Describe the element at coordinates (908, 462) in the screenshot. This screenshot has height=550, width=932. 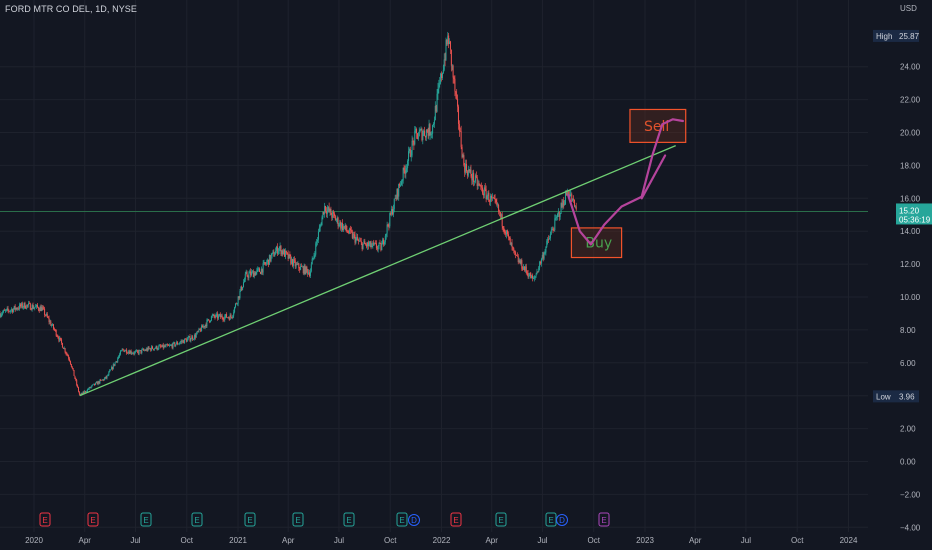
I see `y-tick-label: 0.00` at that location.